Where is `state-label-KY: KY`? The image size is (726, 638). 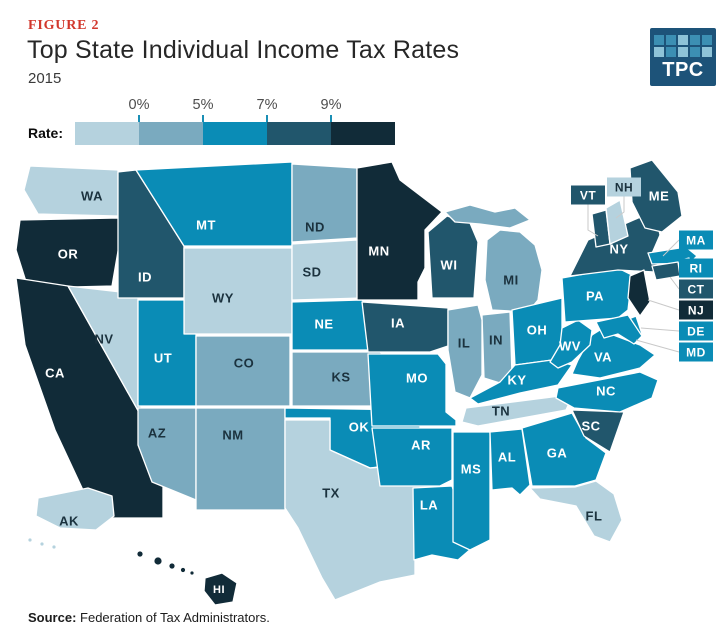 state-label-KY: KY is located at coordinates (516, 380).